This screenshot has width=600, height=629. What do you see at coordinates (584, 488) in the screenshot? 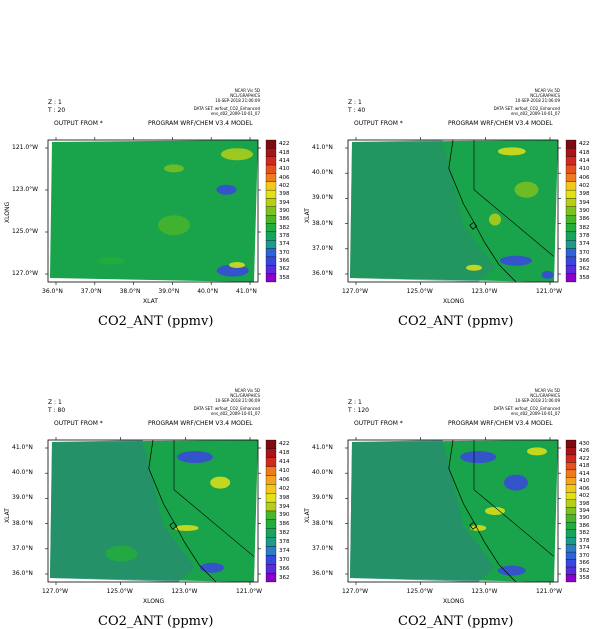
I see `colorbar-label: 406` at bounding box center [584, 488].